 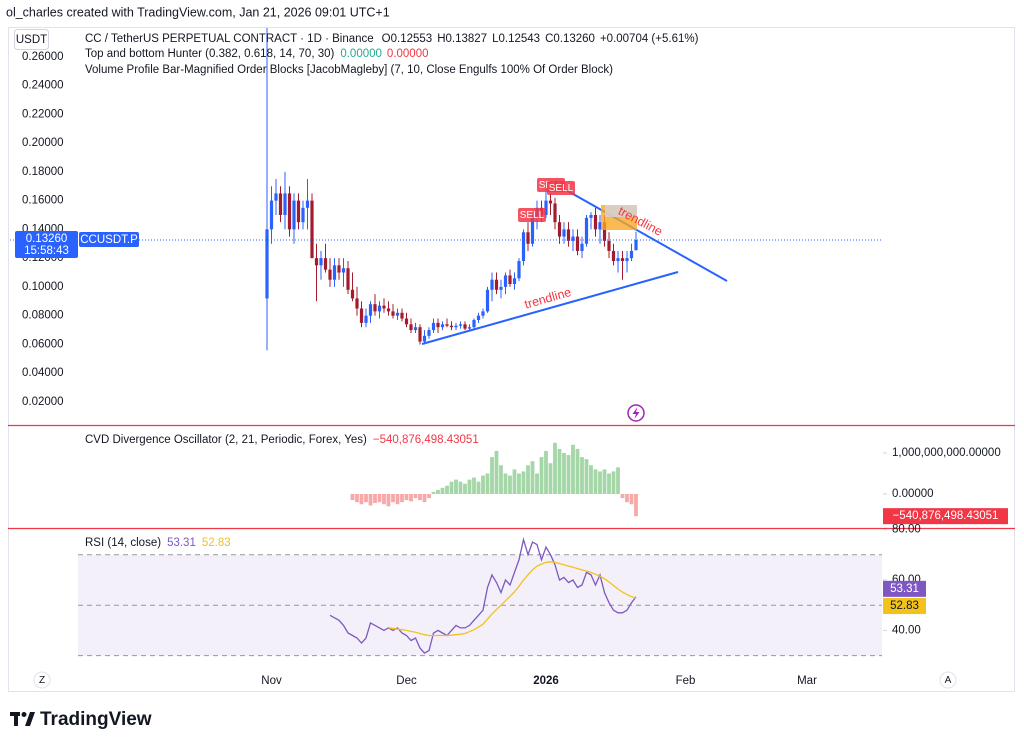 I want to click on ohlc-key: C, so click(x=549, y=39).